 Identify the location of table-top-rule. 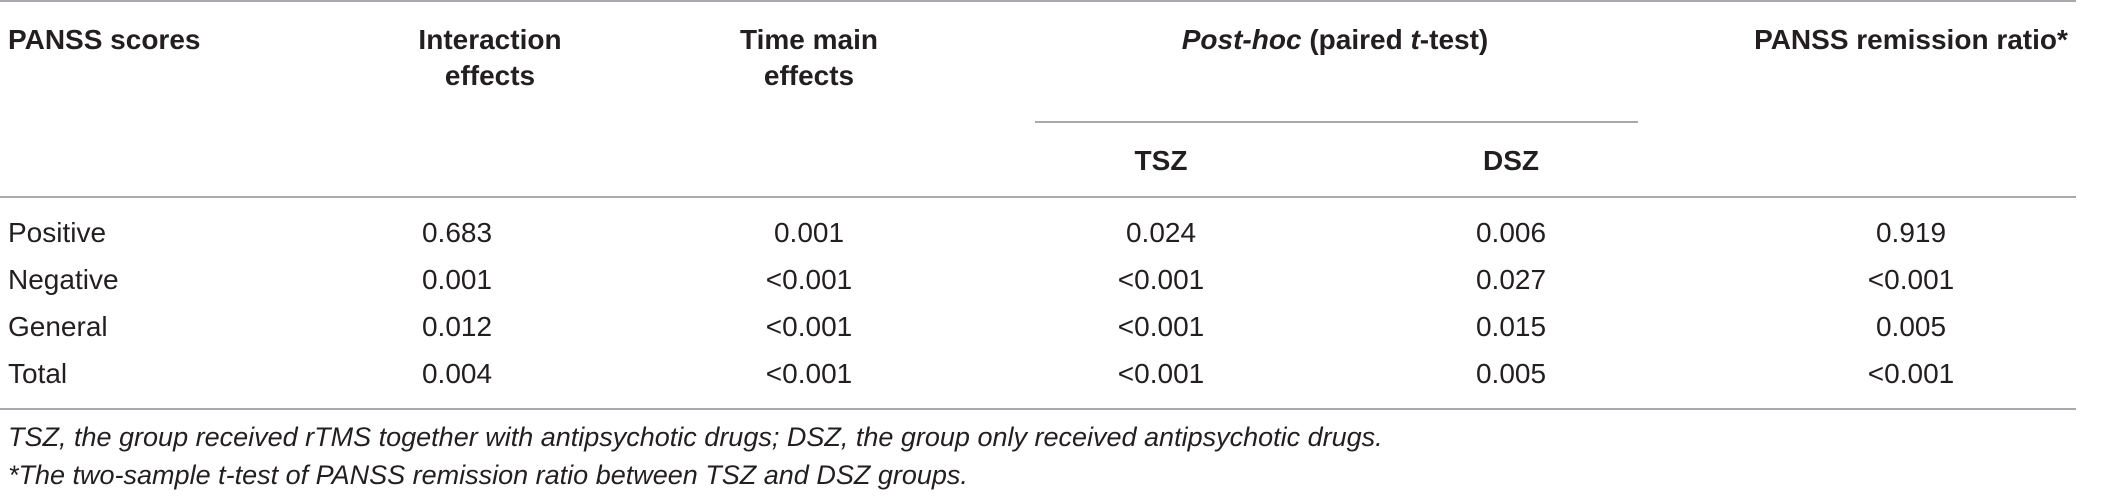
(1038, 1).